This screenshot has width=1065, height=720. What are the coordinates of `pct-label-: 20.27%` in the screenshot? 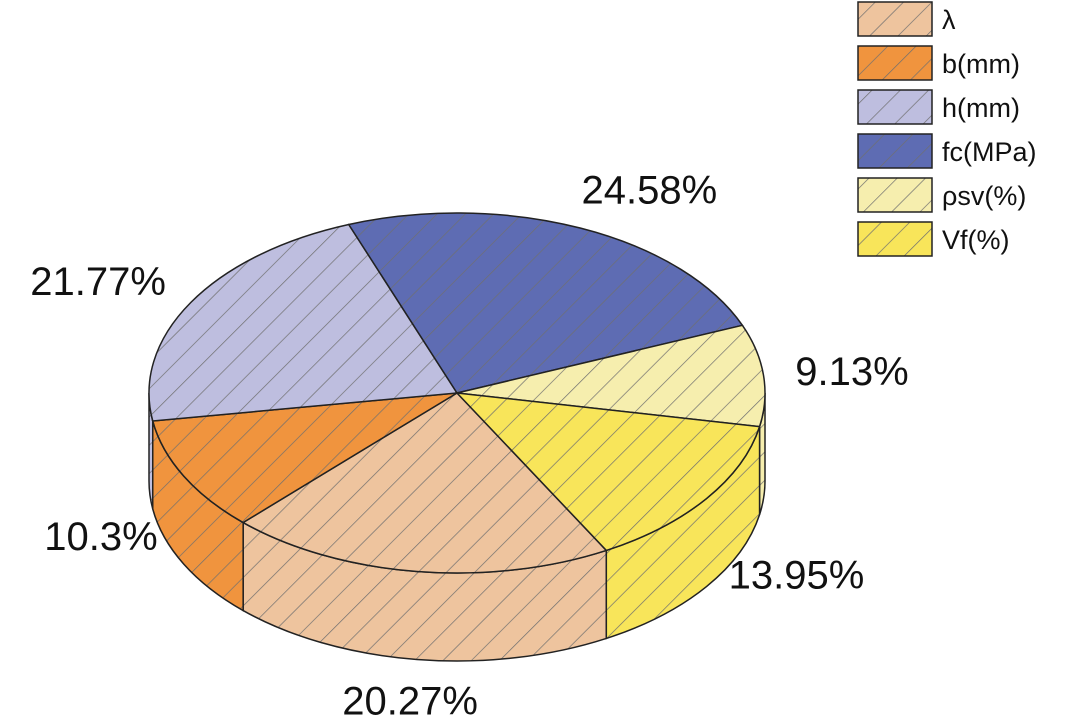 It's located at (410, 699).